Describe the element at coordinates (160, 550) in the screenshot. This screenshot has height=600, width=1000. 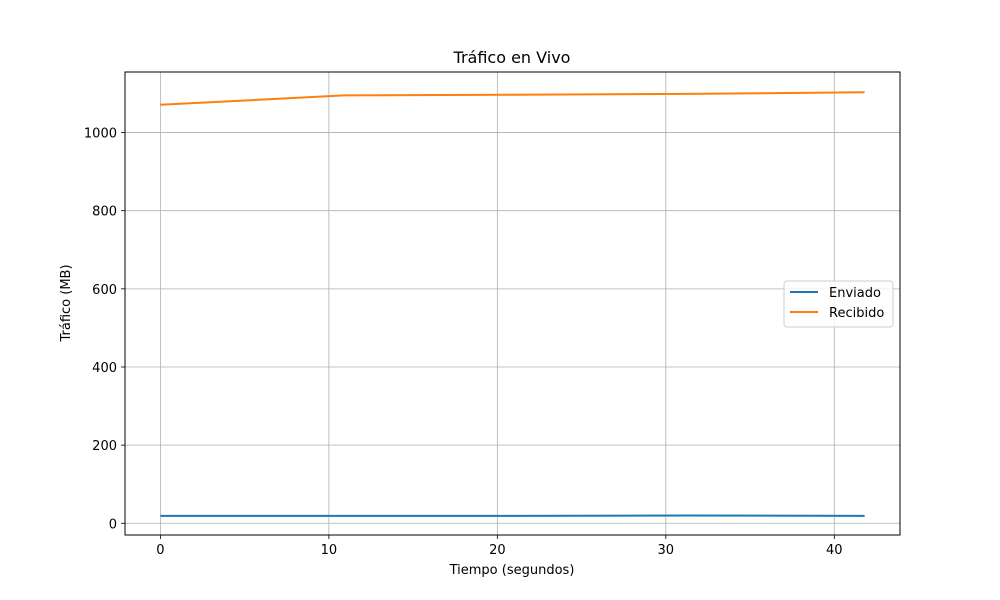
I see `x-tick-label: 0` at that location.